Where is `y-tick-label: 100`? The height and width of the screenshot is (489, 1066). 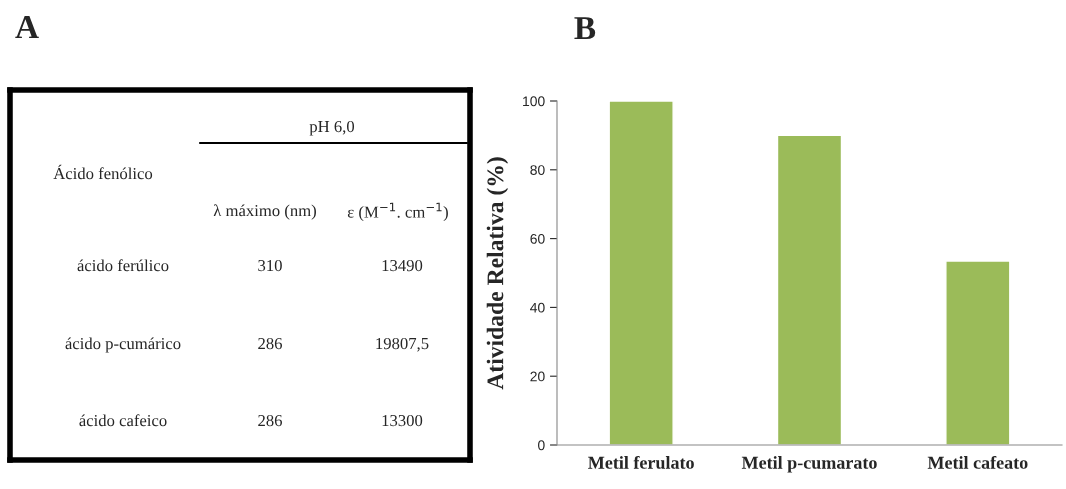
y-tick-label: 100 is located at coordinates (534, 101).